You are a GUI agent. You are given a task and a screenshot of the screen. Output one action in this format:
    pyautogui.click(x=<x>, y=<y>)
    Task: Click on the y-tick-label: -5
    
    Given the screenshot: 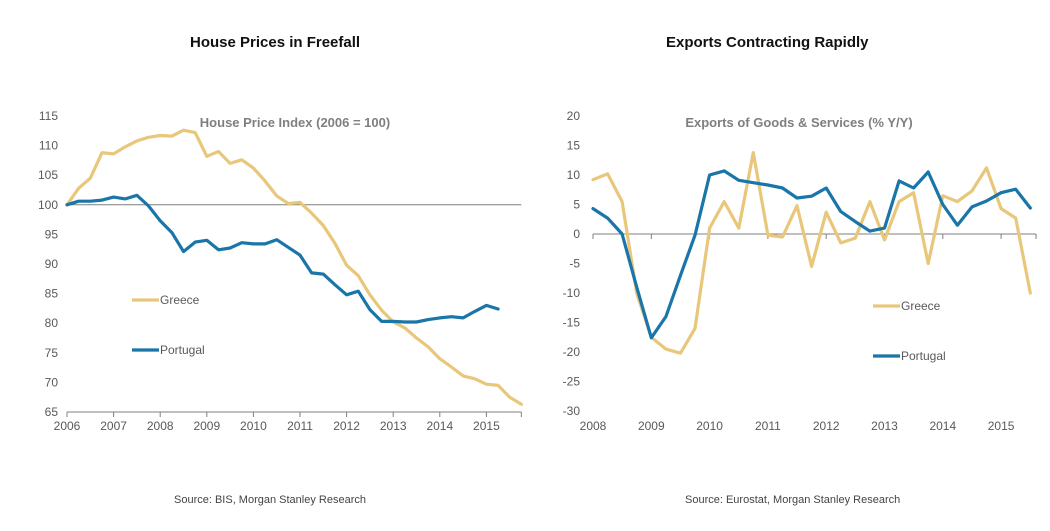 What is the action you would take?
    pyautogui.click(x=574, y=264)
    